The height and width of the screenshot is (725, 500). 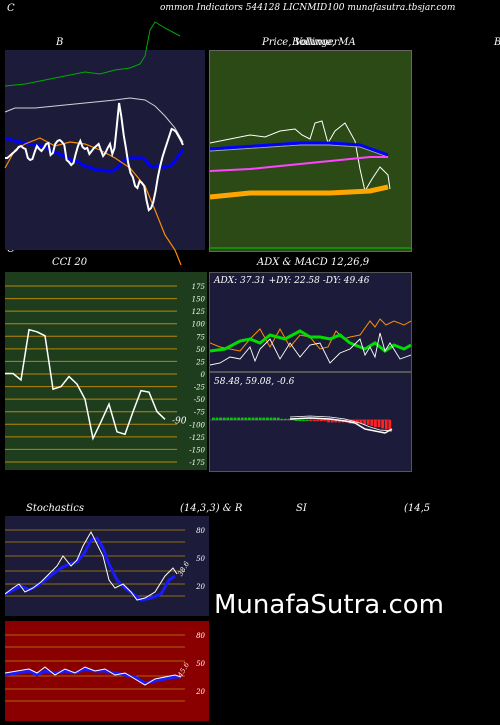 I want to click on price-ma-blue, so click(x=299, y=149).